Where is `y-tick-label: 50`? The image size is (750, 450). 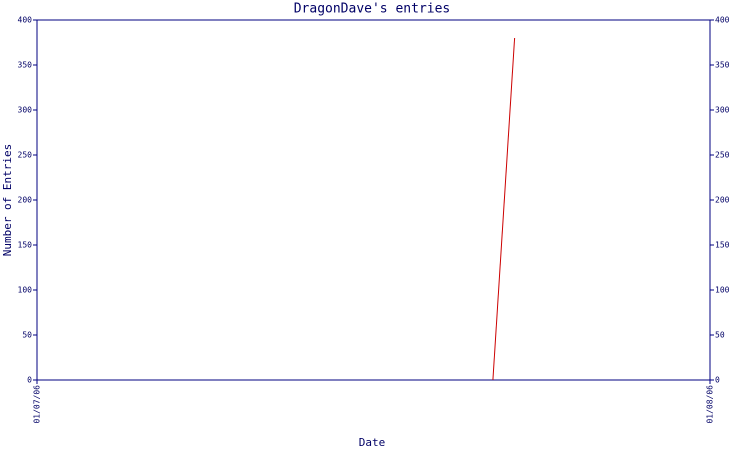 y-tick-label: 50 is located at coordinates (27, 335).